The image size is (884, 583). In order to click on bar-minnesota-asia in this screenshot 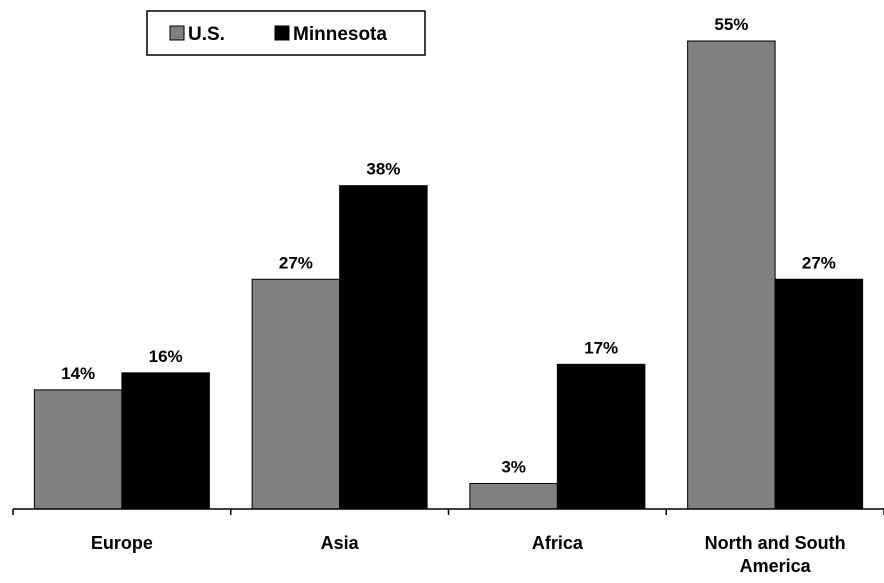, I will do `click(383, 347)`.